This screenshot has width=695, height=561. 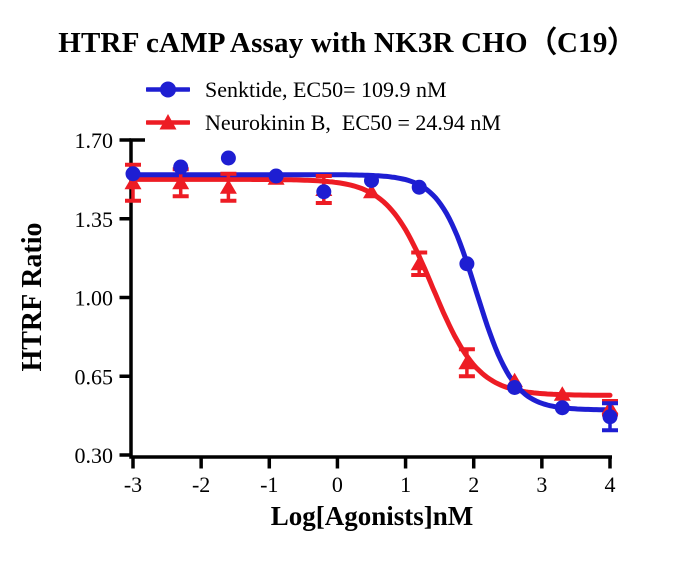 What do you see at coordinates (94, 376) in the screenshot?
I see `y-tick-label: 0.65` at bounding box center [94, 376].